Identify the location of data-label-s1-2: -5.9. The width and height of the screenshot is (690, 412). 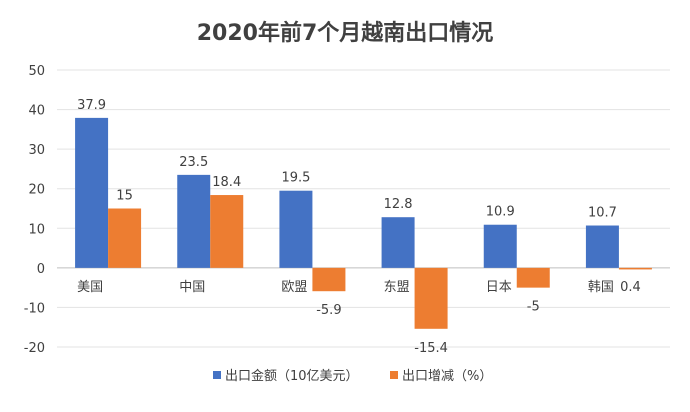
(328, 310).